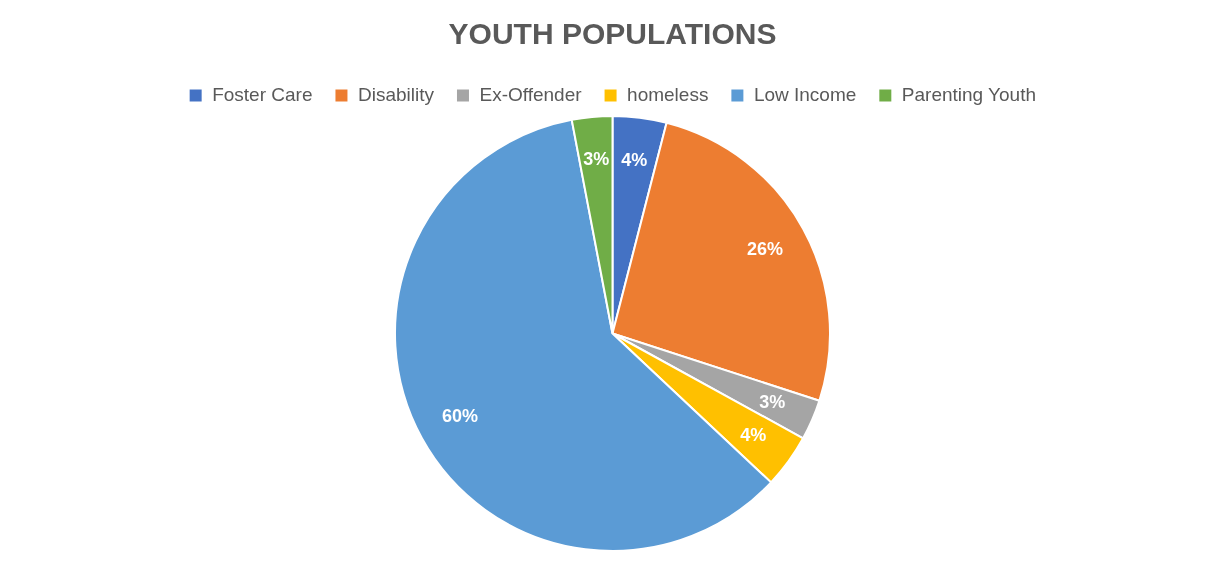 The height and width of the screenshot is (562, 1225). What do you see at coordinates (805, 94) in the screenshot?
I see `legend-label: Low Income` at bounding box center [805, 94].